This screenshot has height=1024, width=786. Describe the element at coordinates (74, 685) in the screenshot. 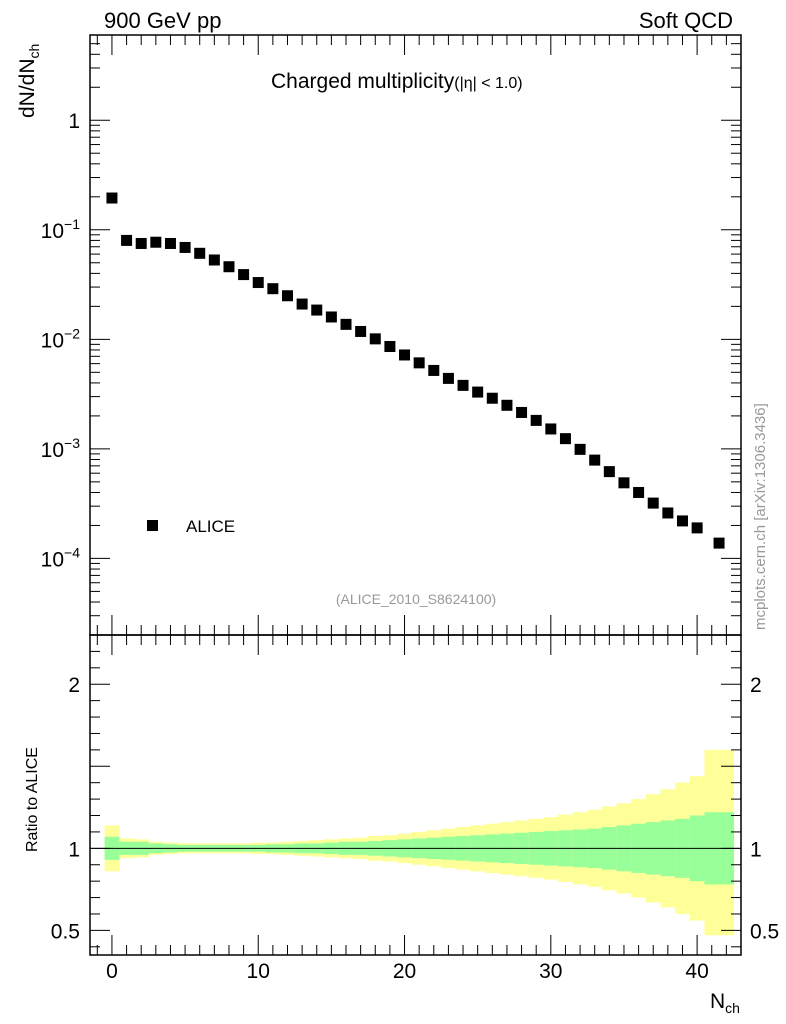

I see `ratio-y-tick-label: 2` at that location.